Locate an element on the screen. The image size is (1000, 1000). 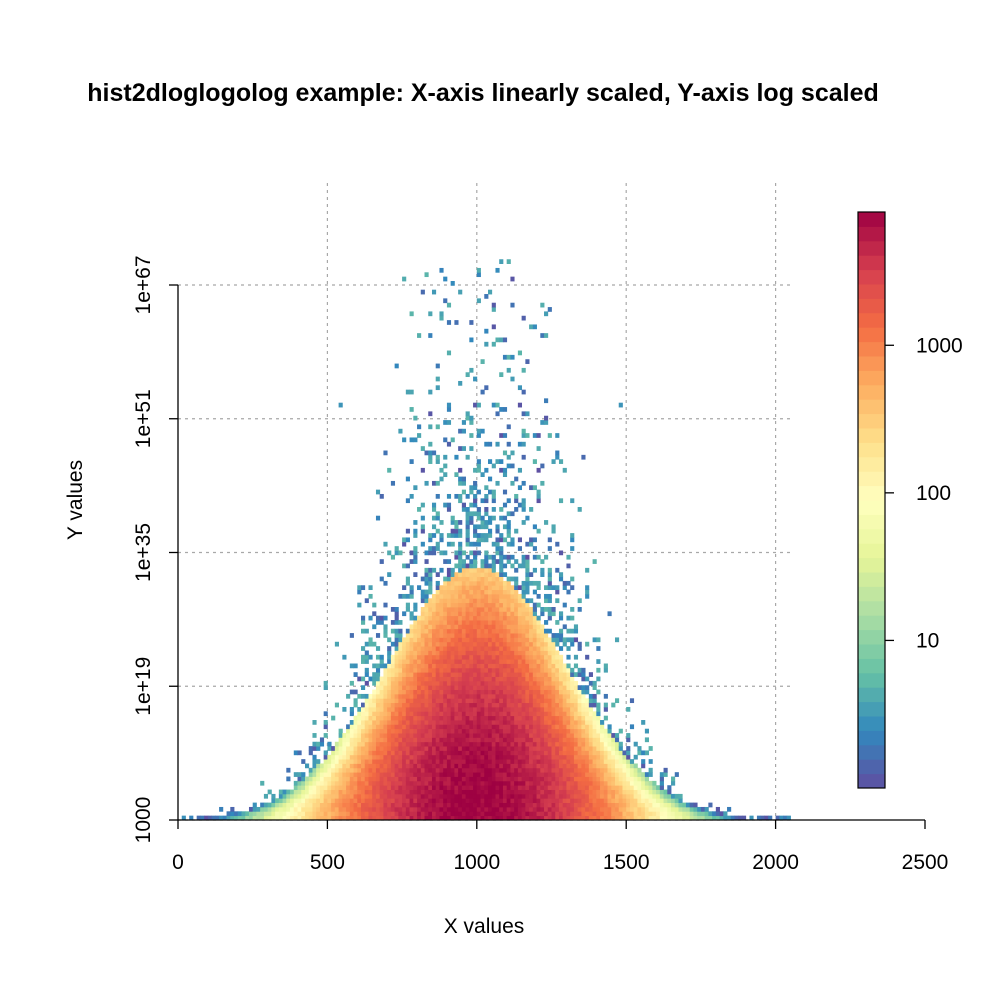
x-tick-label: 1000 is located at coordinates (476, 862).